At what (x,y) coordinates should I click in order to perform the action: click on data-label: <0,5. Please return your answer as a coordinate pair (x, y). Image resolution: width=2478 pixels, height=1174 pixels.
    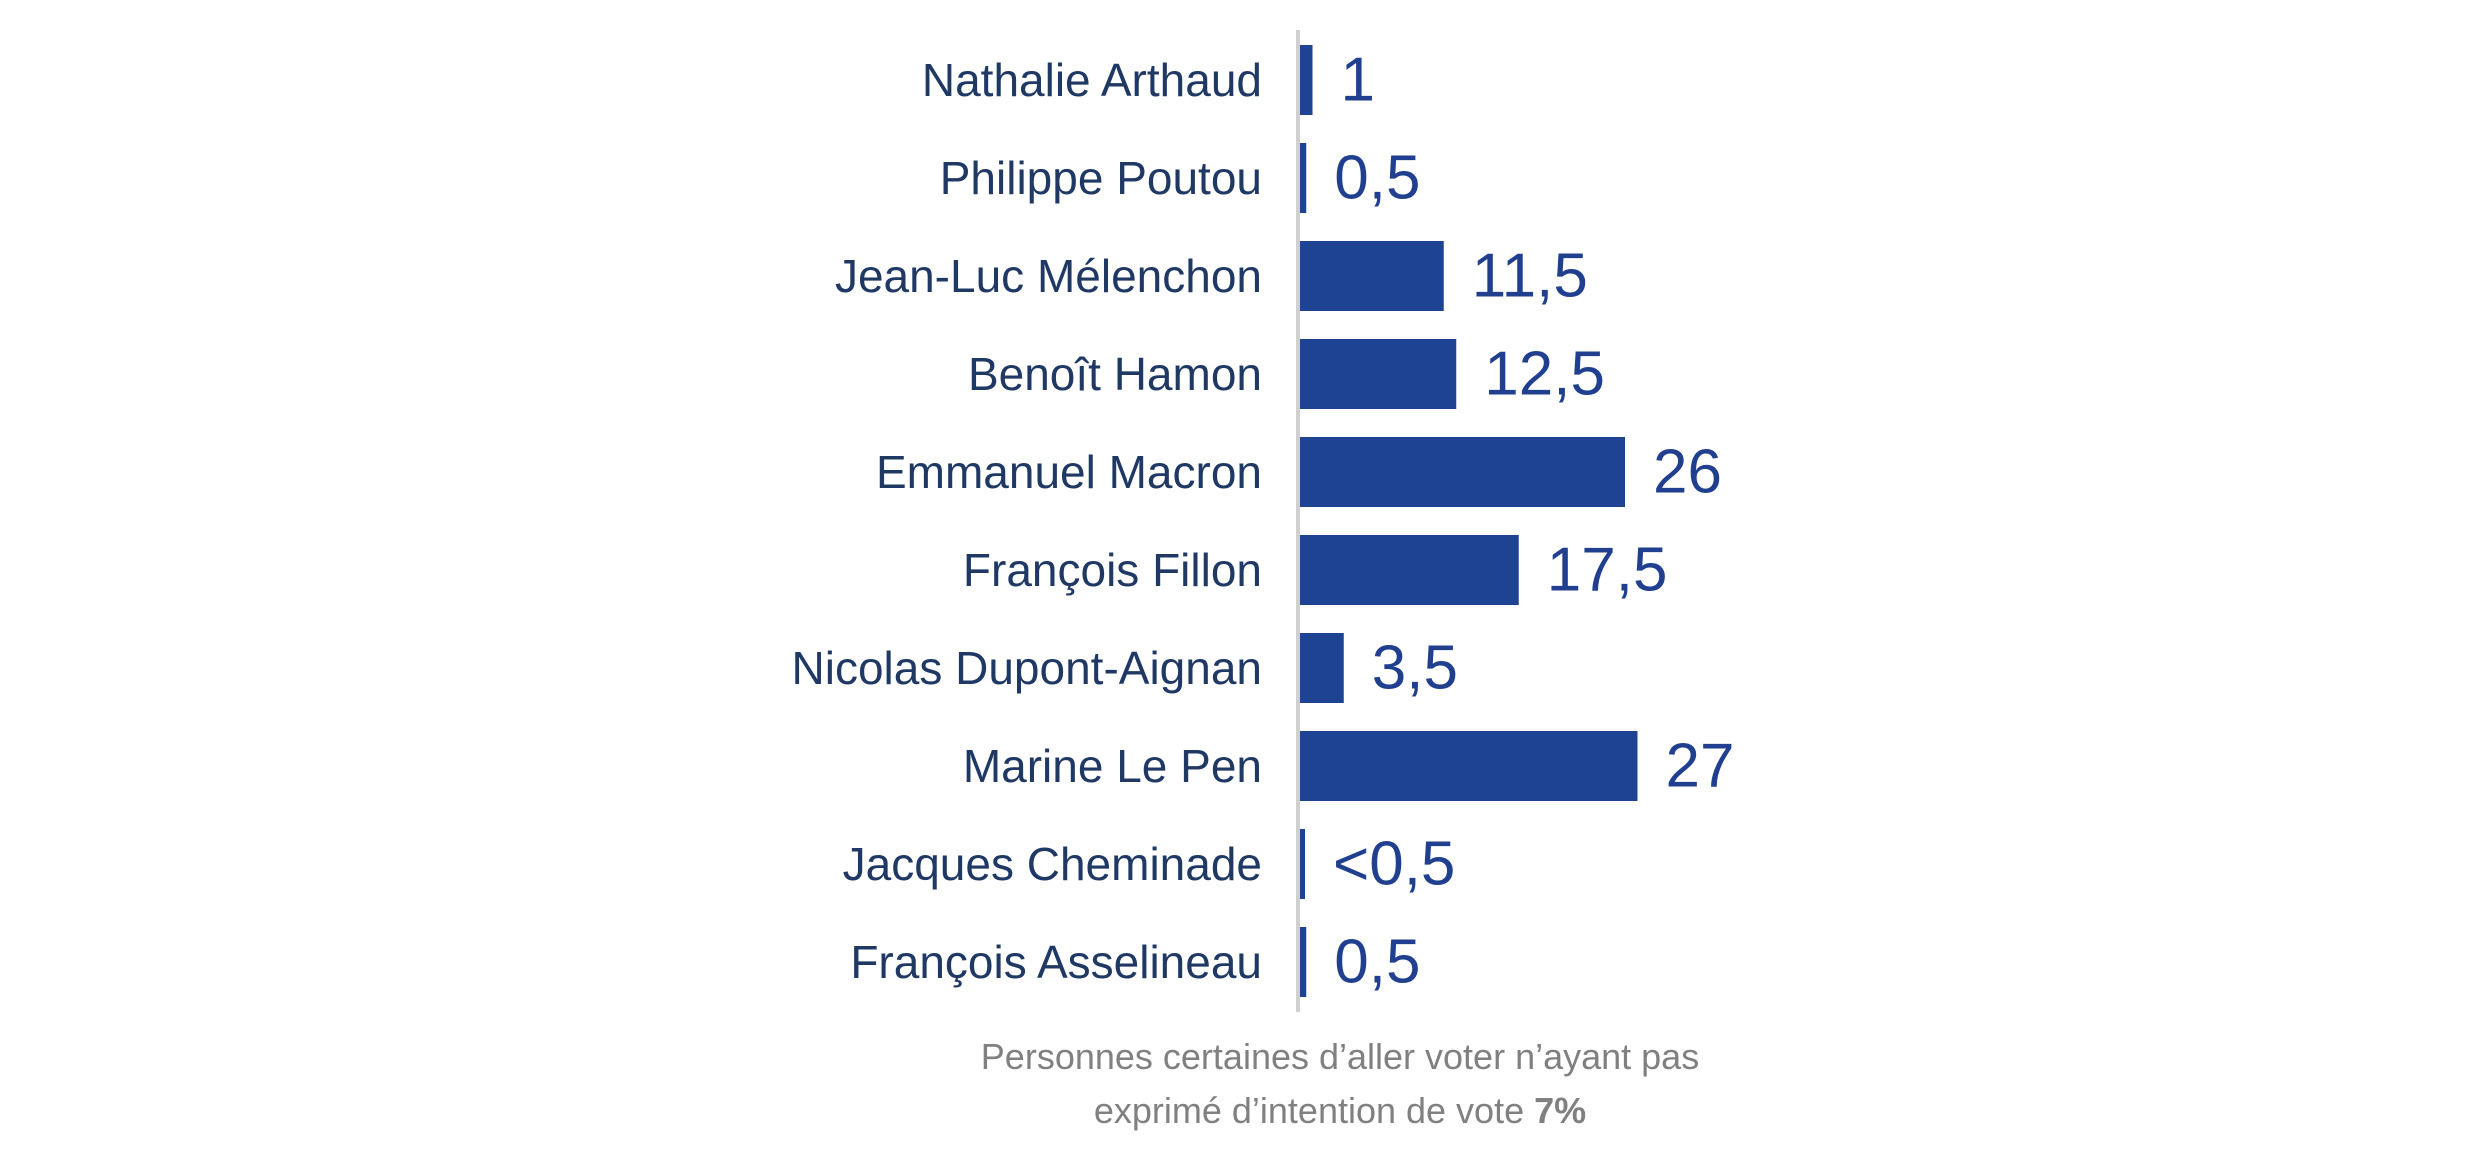
    Looking at the image, I should click on (1394, 864).